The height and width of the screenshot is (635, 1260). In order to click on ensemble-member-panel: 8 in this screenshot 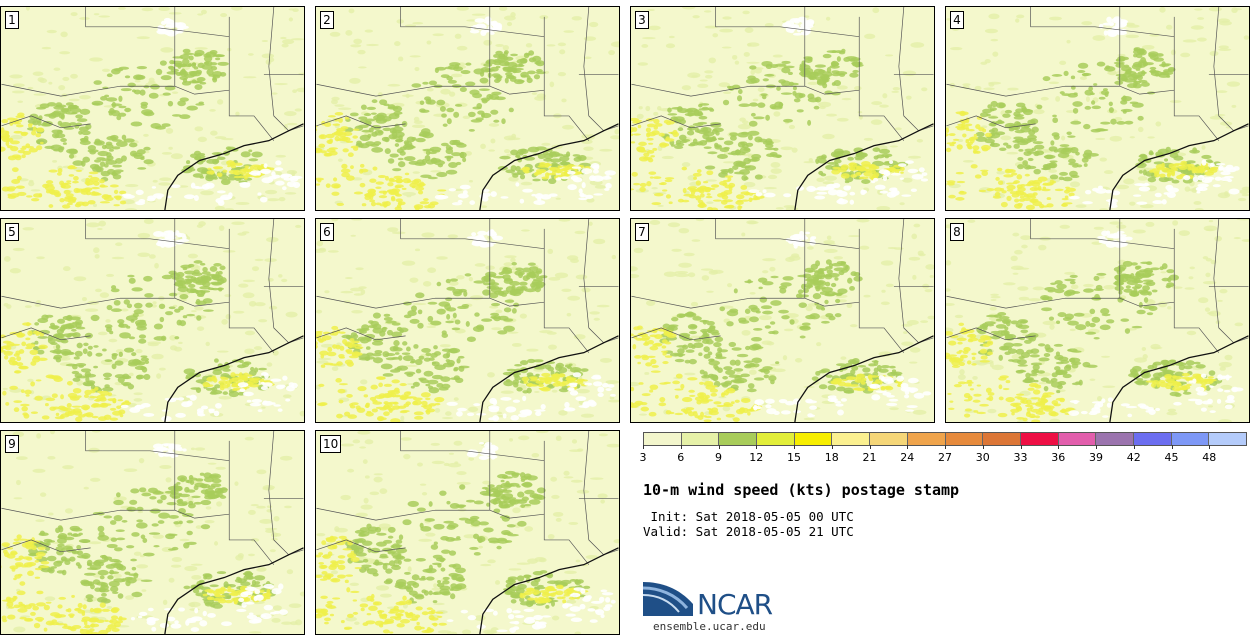, I will do `click(1097, 320)`.